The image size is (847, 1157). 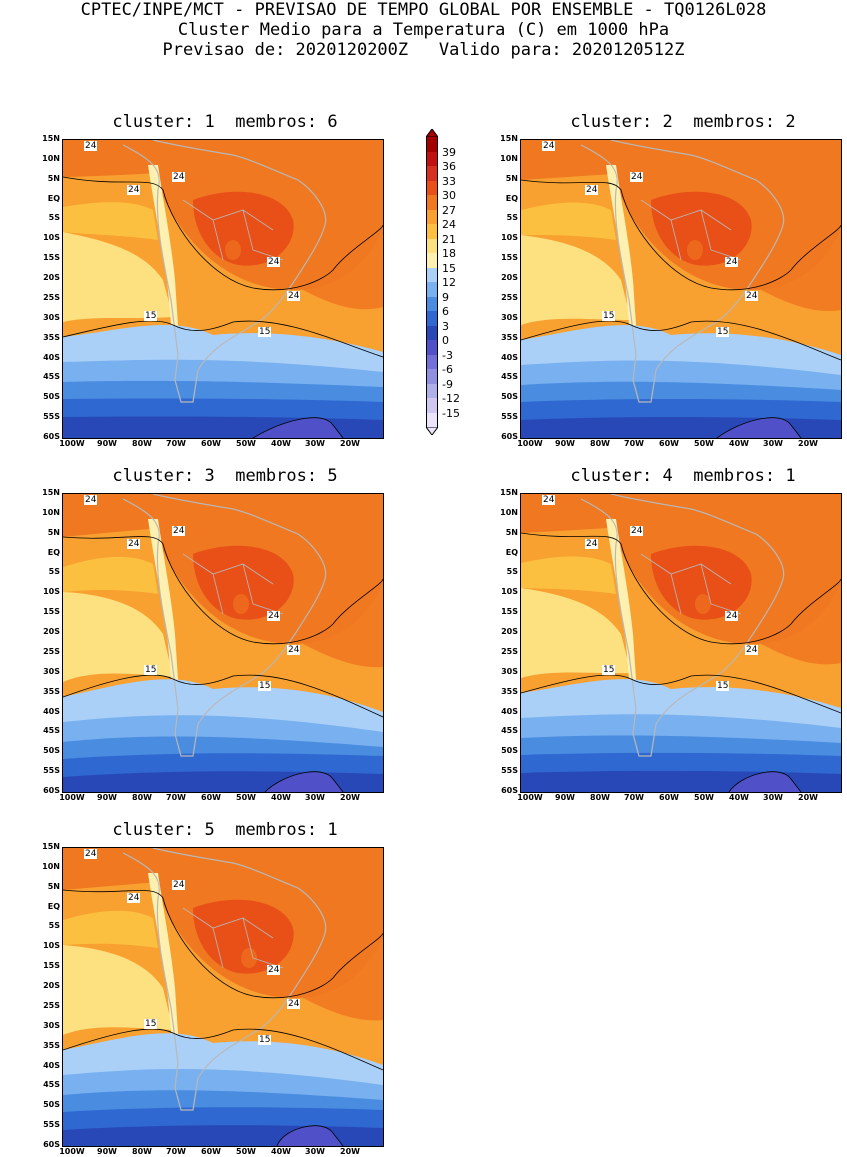 I want to click on latitude-tick-label: 35S, so click(x=51, y=1045).